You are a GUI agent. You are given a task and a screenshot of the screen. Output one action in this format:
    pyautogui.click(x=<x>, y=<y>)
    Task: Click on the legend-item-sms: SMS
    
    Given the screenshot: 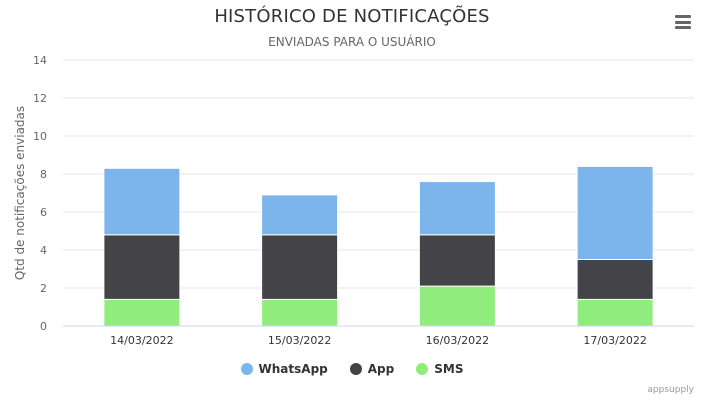 What is the action you would take?
    pyautogui.click(x=439, y=369)
    